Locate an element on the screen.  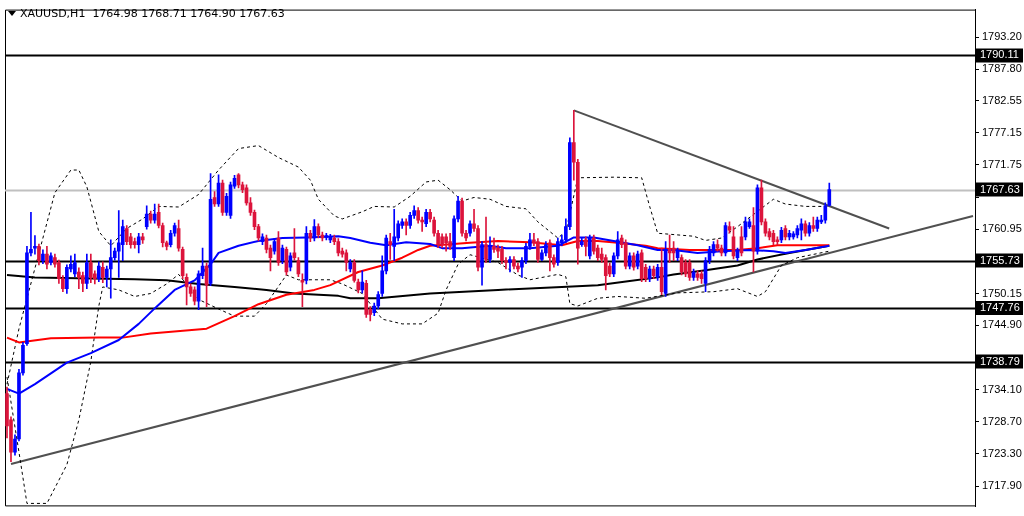
y-tick-label: 1777.15 is located at coordinates (1002, 131).